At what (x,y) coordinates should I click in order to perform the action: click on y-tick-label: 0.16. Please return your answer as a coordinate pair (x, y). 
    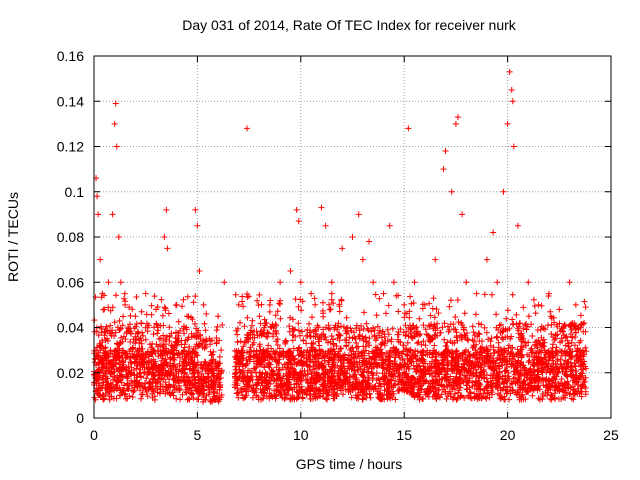
    Looking at the image, I should click on (70, 56).